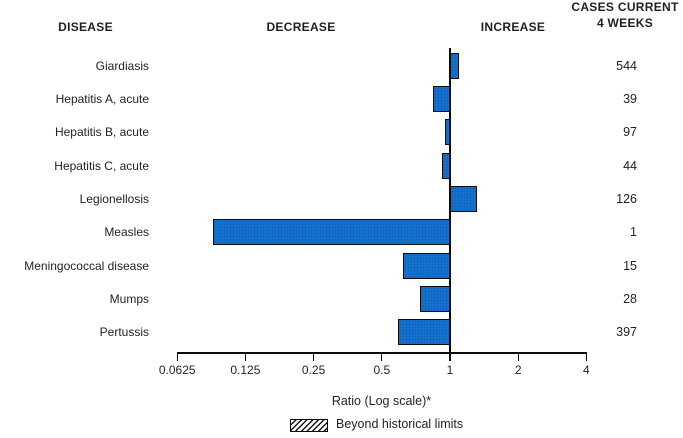  I want to click on disease-label: Hepatitis A, acute, so click(102, 98).